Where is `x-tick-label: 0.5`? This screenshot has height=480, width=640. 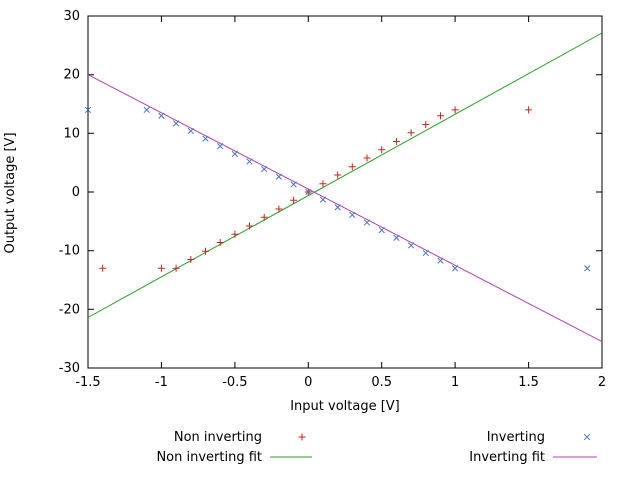 x-tick-label: 0.5 is located at coordinates (381, 382).